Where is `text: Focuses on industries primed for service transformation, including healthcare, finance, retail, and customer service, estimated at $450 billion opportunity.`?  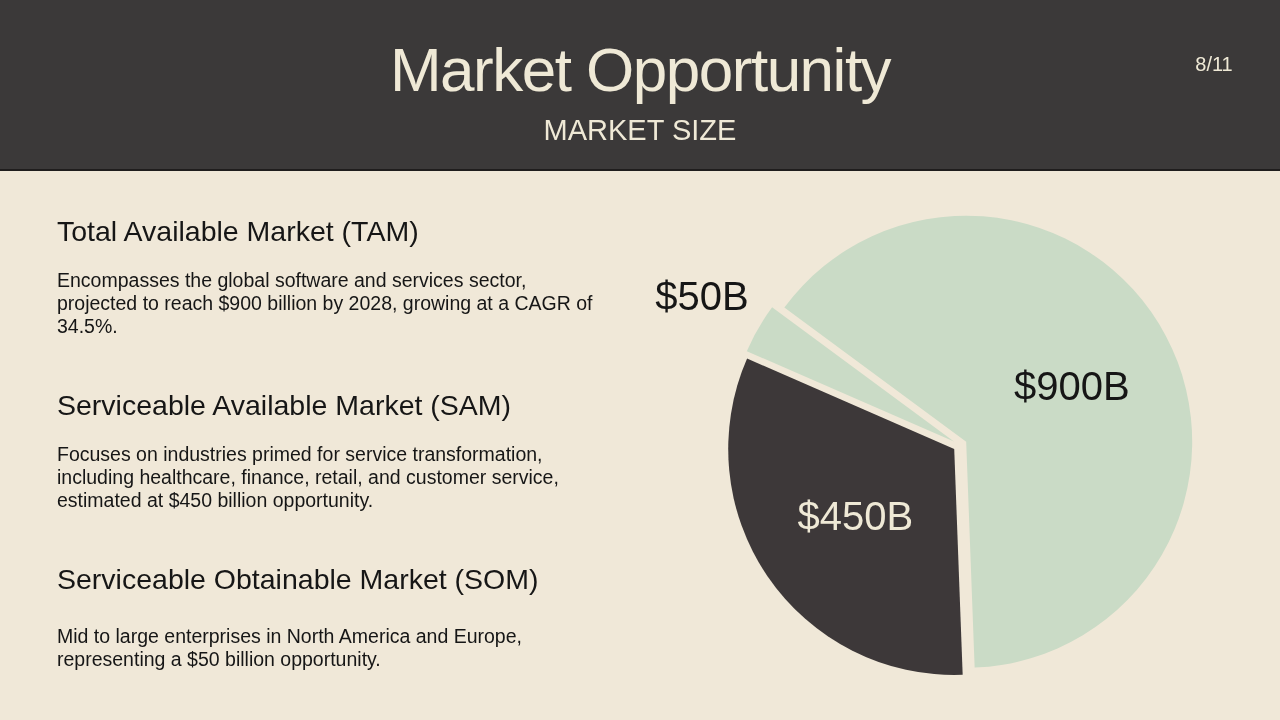 text: Focuses on industries primed for service transformation, including healthcare, finance, retail, and customer service, estimated at $450 billion opportunity. is located at coordinates (308, 477).